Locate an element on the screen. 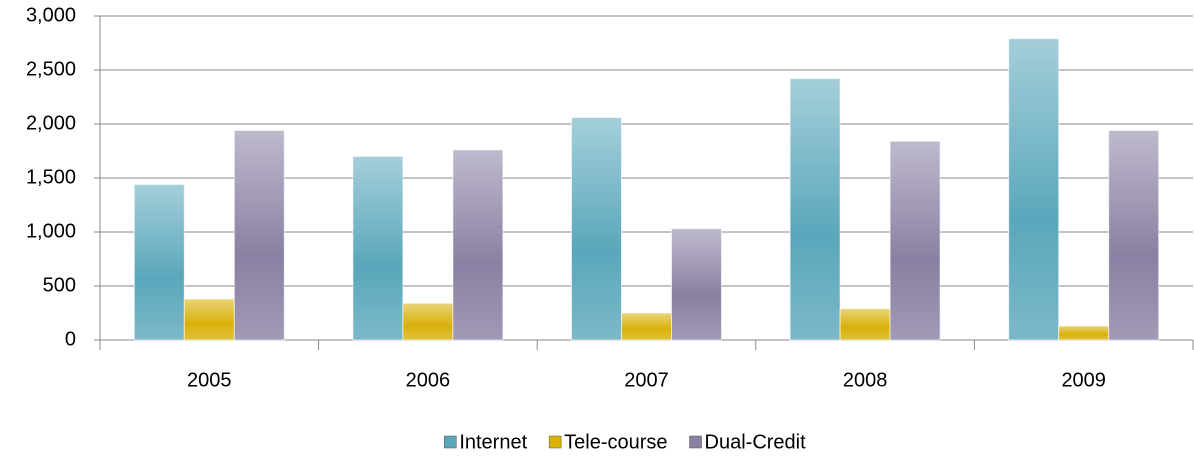 Image resolution: width=1194 pixels, height=461 pixels. y-tick-label: 0 is located at coordinates (70, 339).